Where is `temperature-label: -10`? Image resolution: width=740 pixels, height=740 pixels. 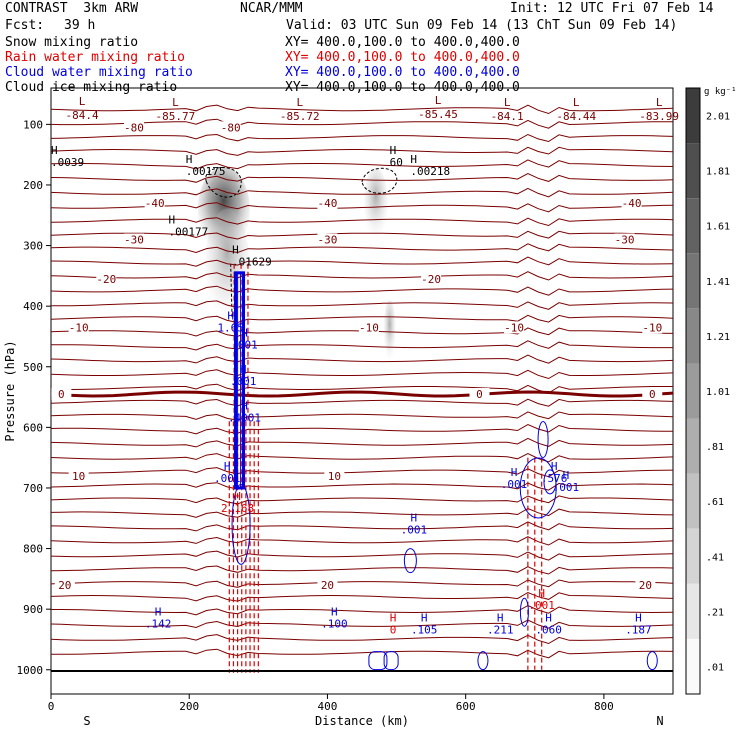 temperature-label: -10 is located at coordinates (369, 327).